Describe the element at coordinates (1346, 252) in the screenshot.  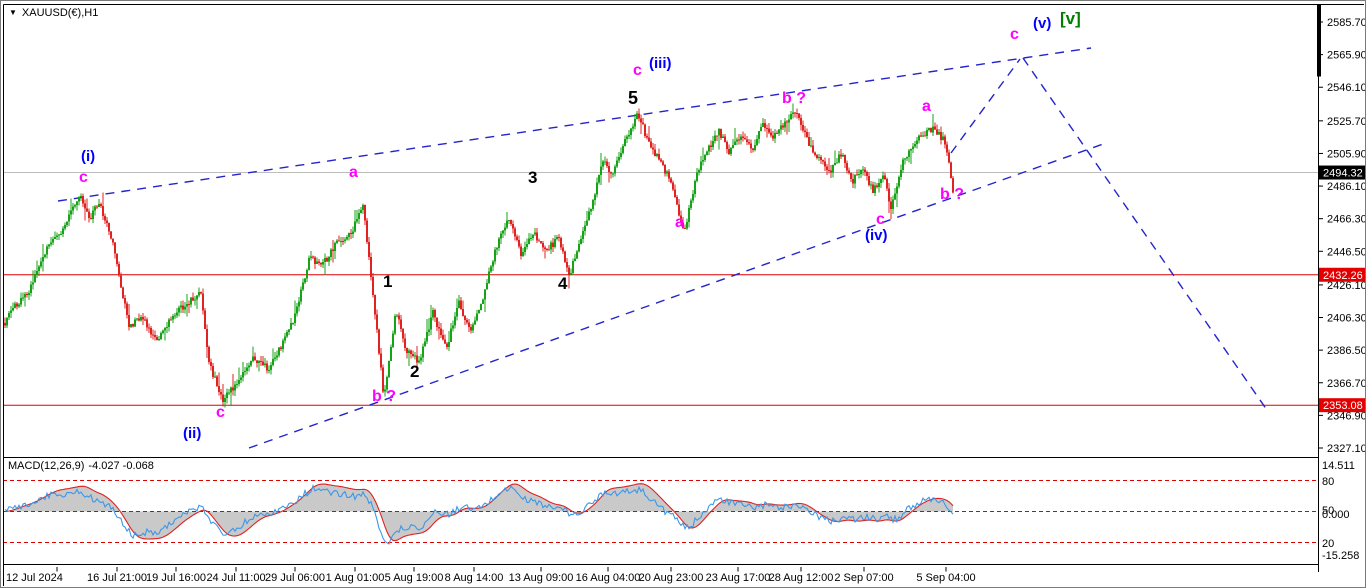
I see `price-axis-label: 2446.50` at that location.